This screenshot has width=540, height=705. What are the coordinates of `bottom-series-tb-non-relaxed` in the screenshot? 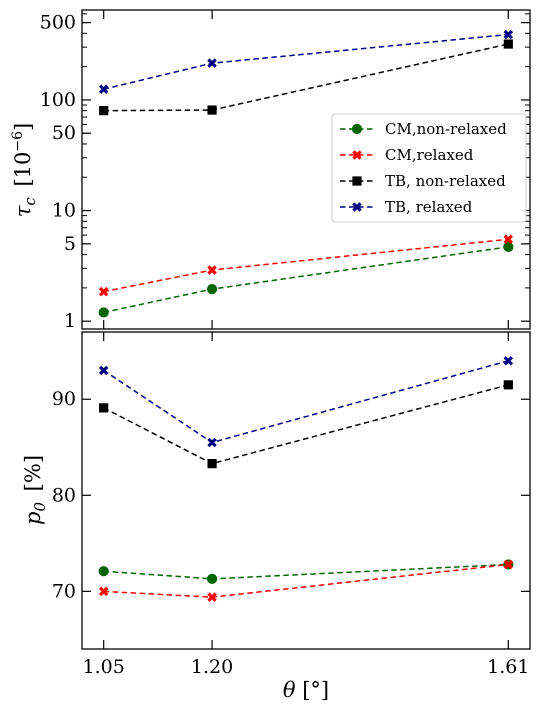 It's located at (306, 424).